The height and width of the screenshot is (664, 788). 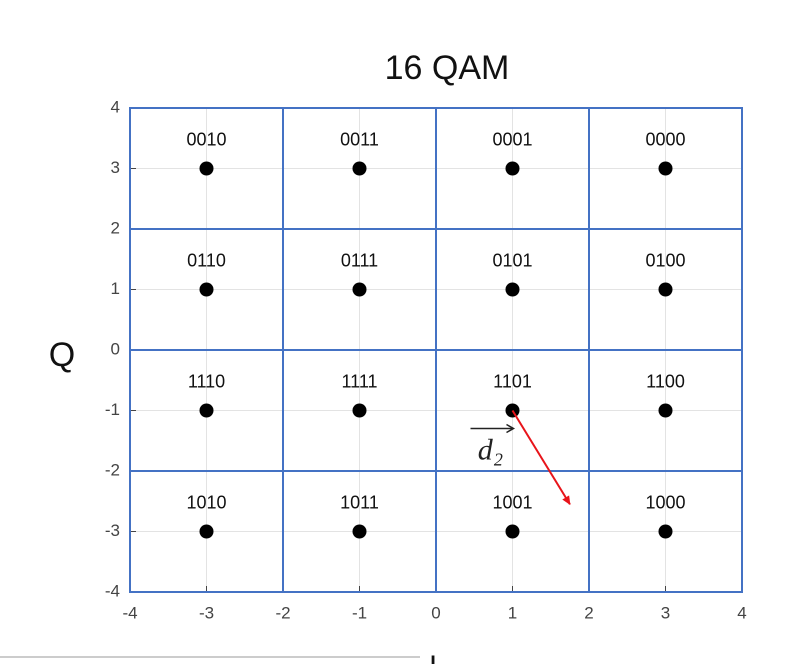 What do you see at coordinates (435, 612) in the screenshot?
I see `x-tick-label: 0` at bounding box center [435, 612].